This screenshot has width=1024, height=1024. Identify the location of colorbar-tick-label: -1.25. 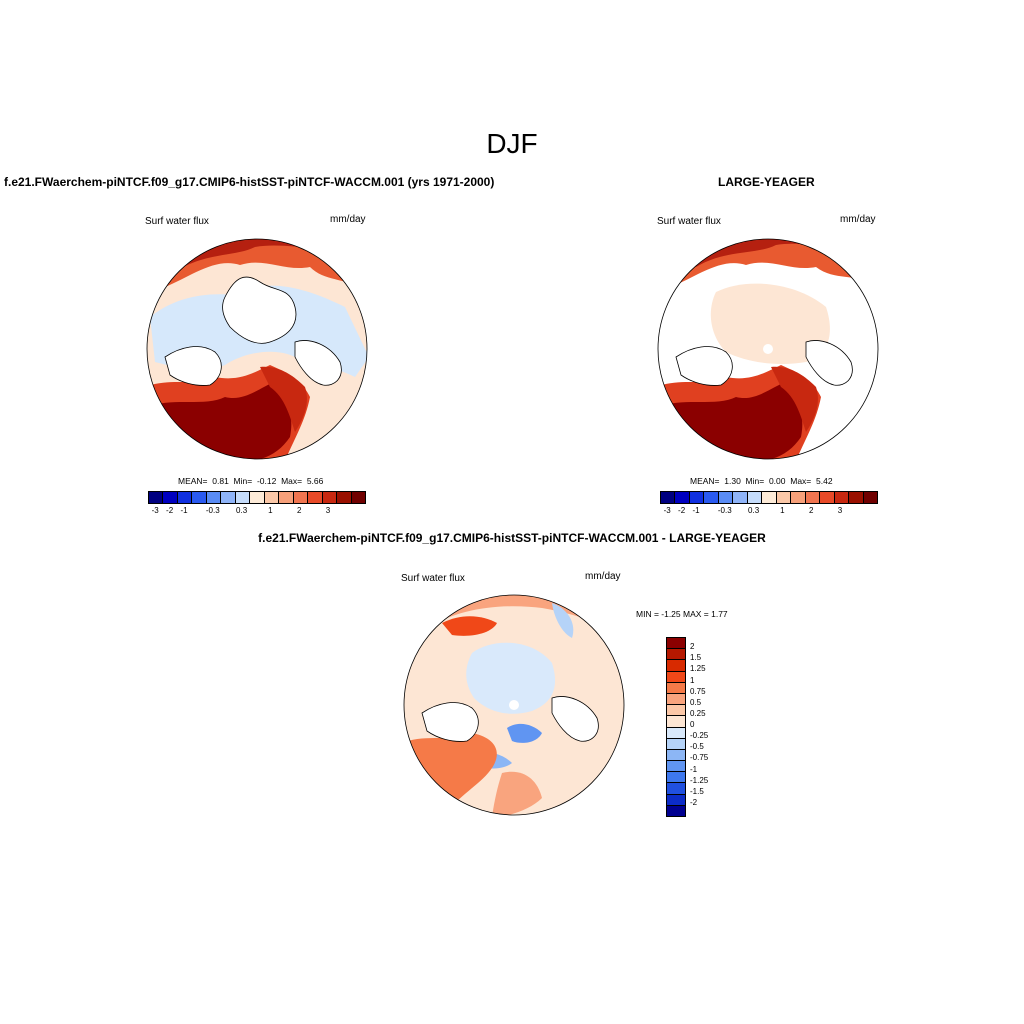
(699, 780).